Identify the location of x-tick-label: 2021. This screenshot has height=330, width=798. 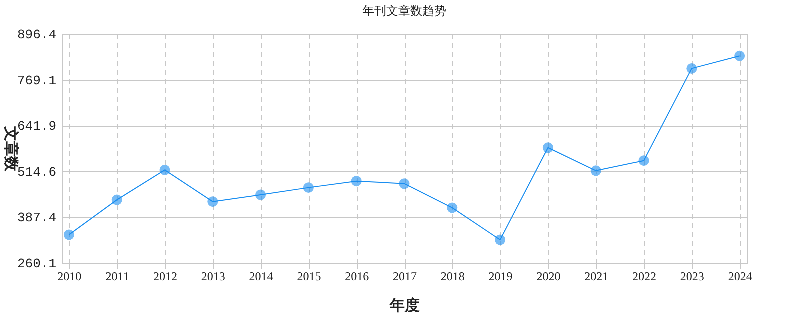
(596, 277).